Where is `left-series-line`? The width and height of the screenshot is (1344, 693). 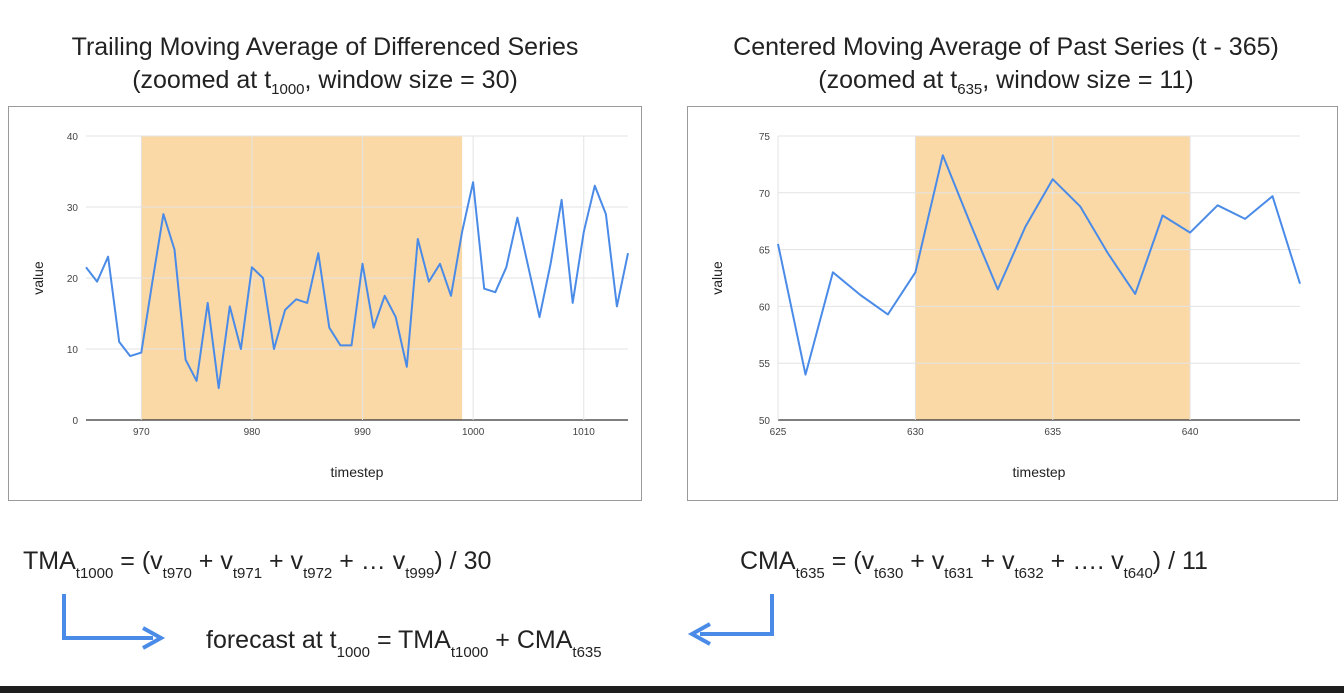 left-series-line is located at coordinates (357, 285).